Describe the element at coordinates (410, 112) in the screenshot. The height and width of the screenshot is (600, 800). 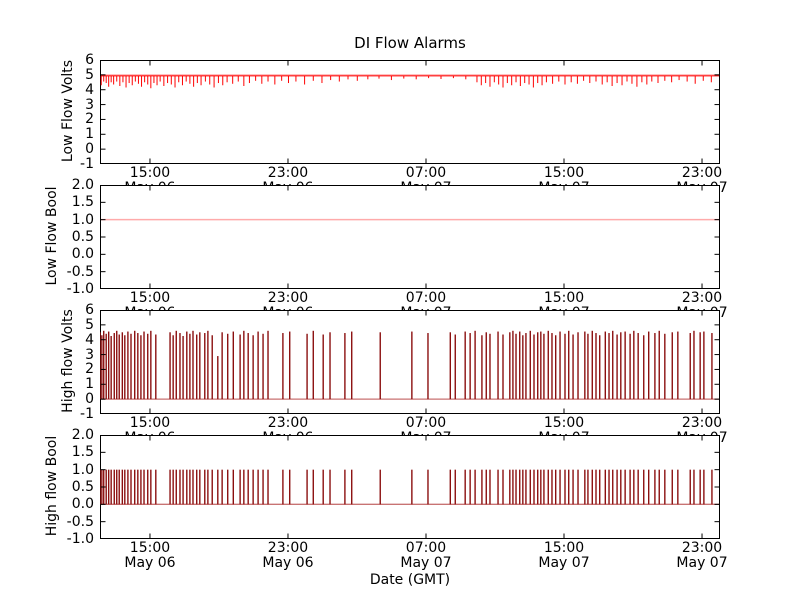
I see `plot-low-flow-volts` at that location.